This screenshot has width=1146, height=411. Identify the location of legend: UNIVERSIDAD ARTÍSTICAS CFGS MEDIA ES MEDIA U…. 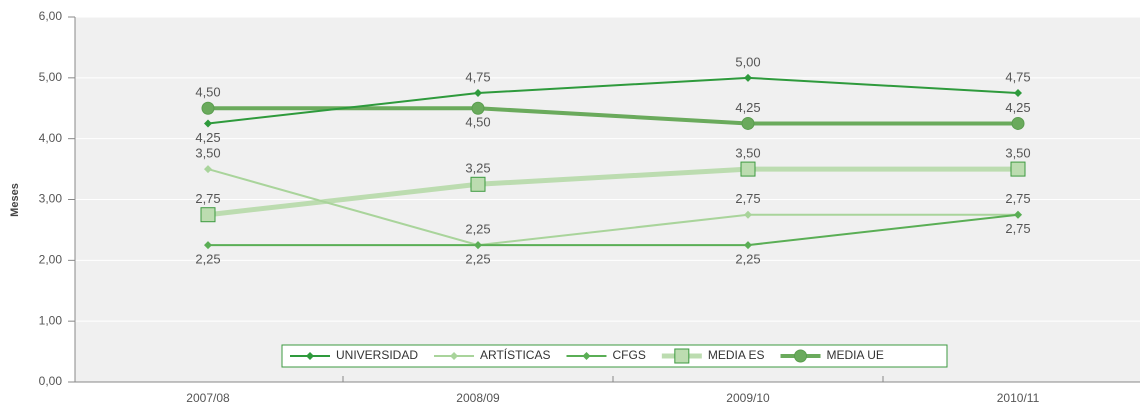
(614, 356).